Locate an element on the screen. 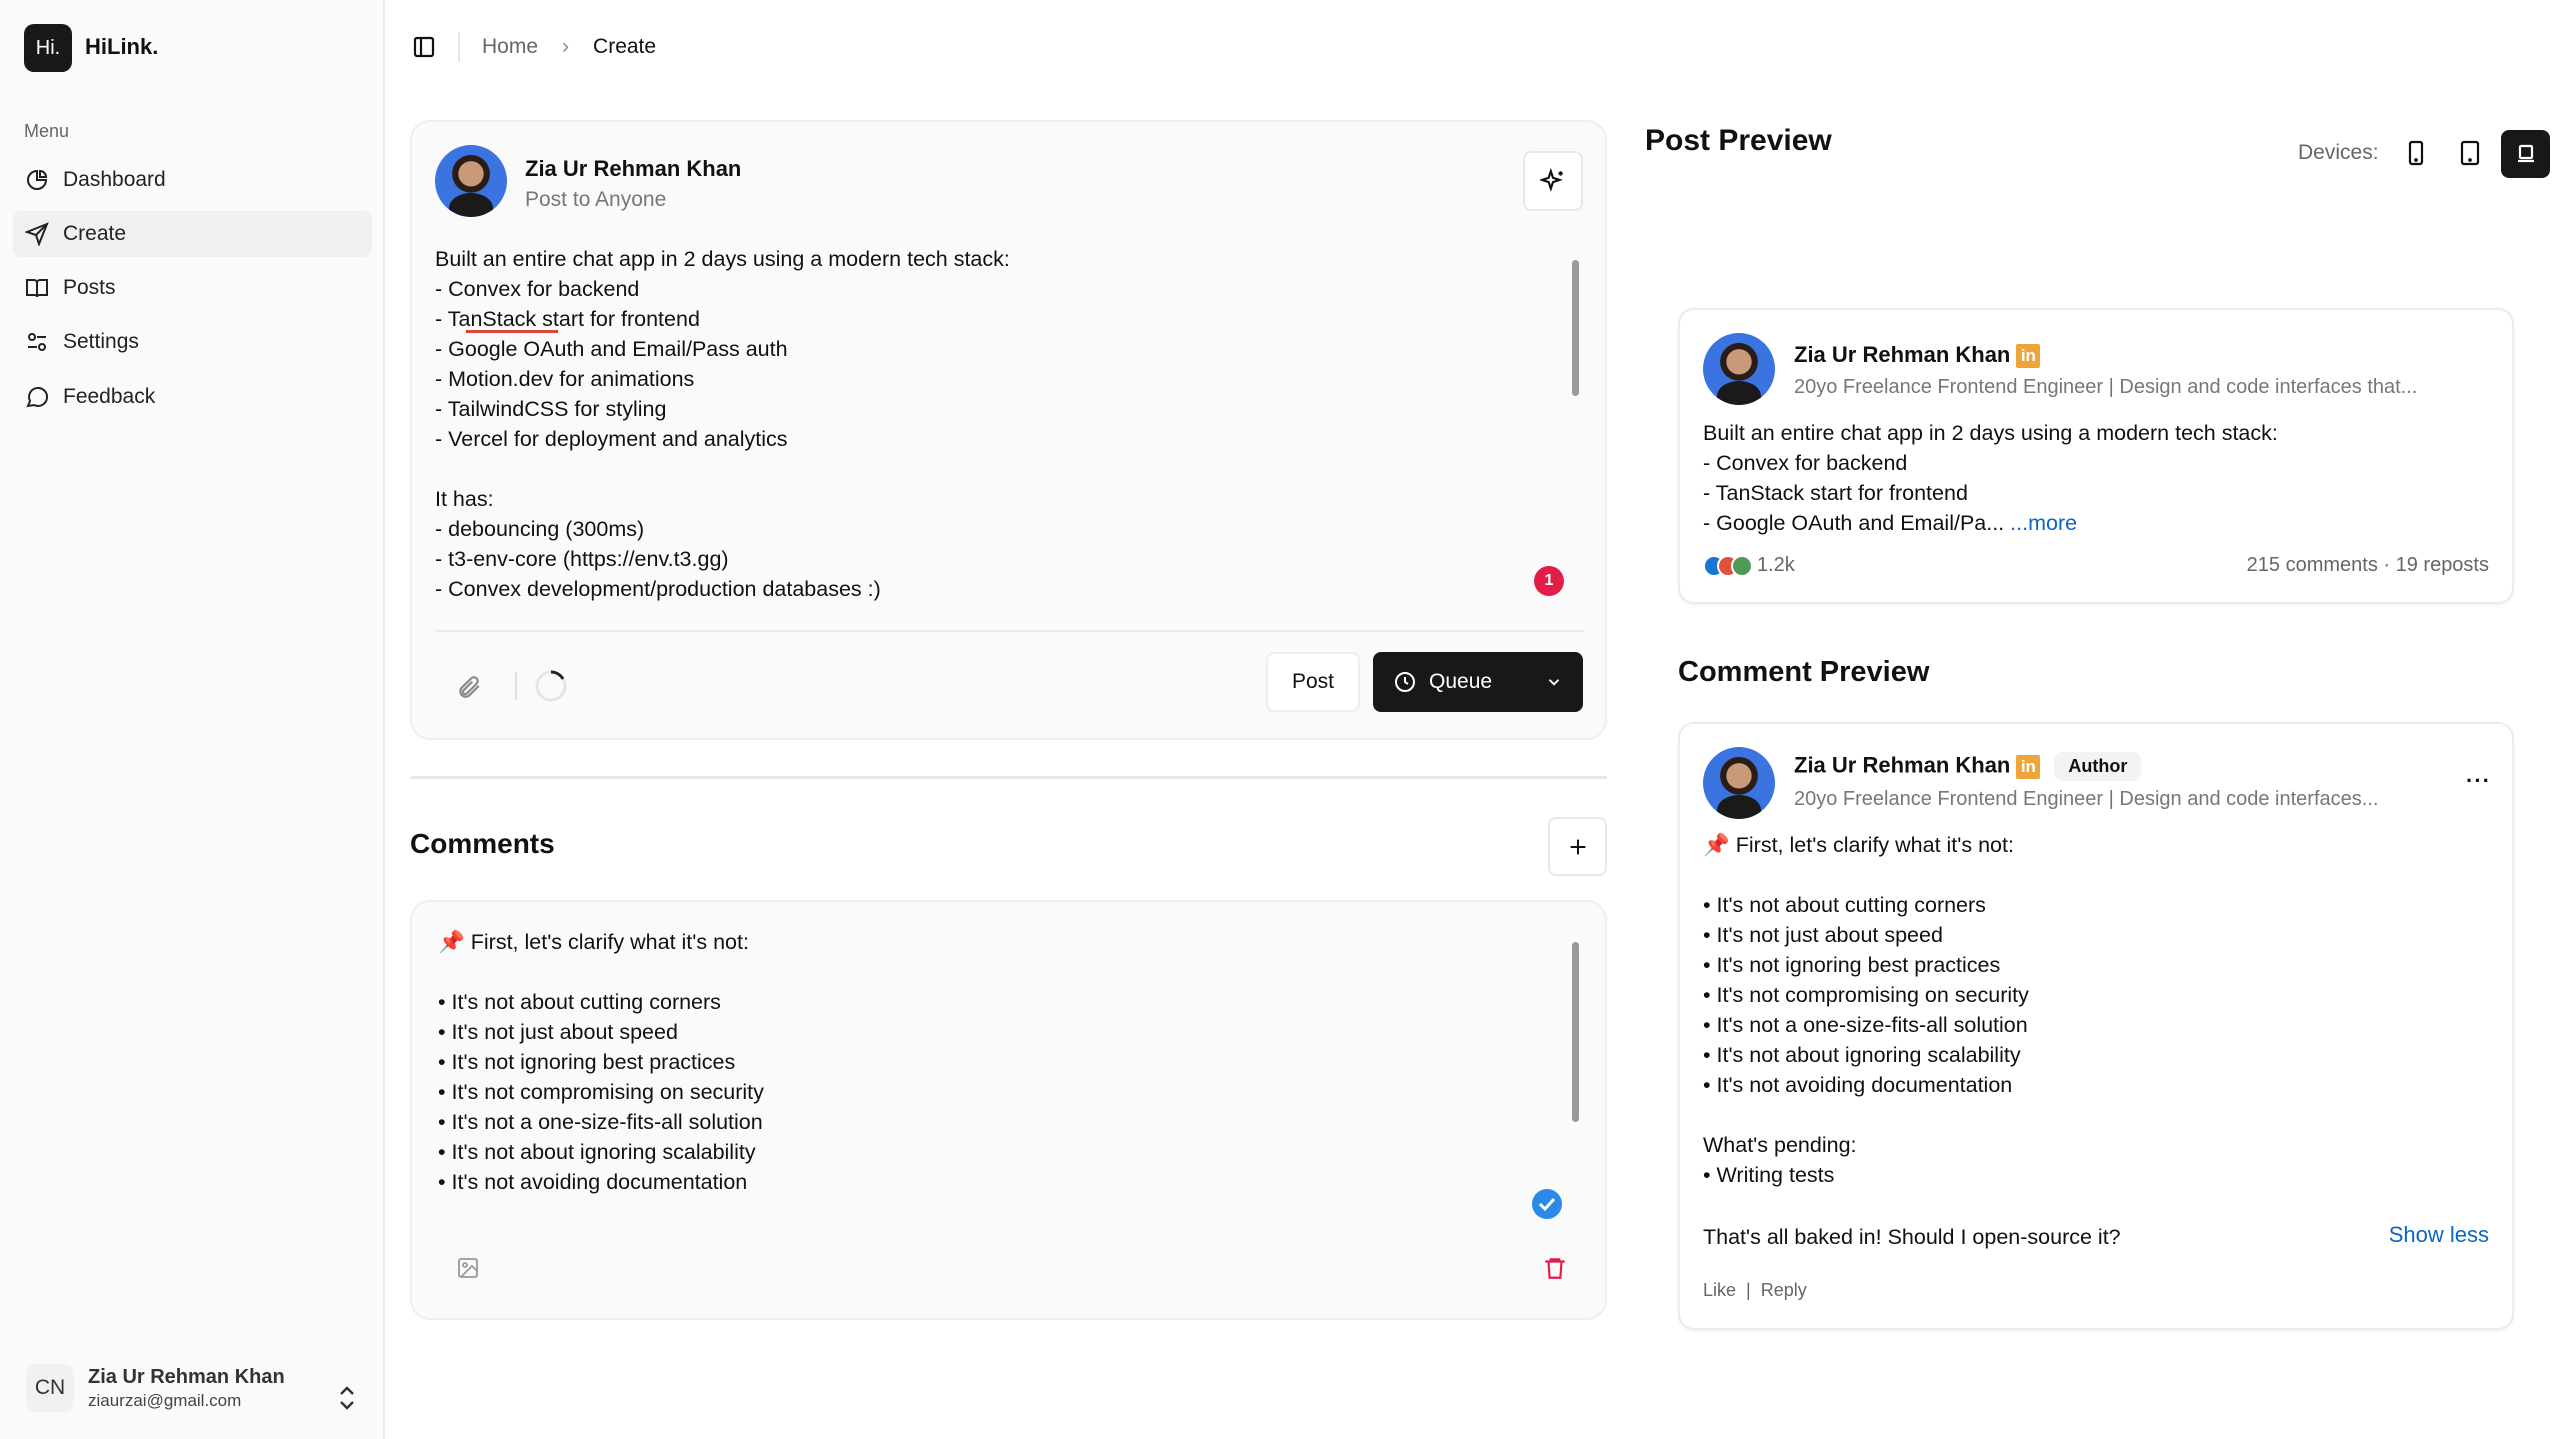 The image size is (2559, 1439). queue-button: Queue is located at coordinates (1478, 682).